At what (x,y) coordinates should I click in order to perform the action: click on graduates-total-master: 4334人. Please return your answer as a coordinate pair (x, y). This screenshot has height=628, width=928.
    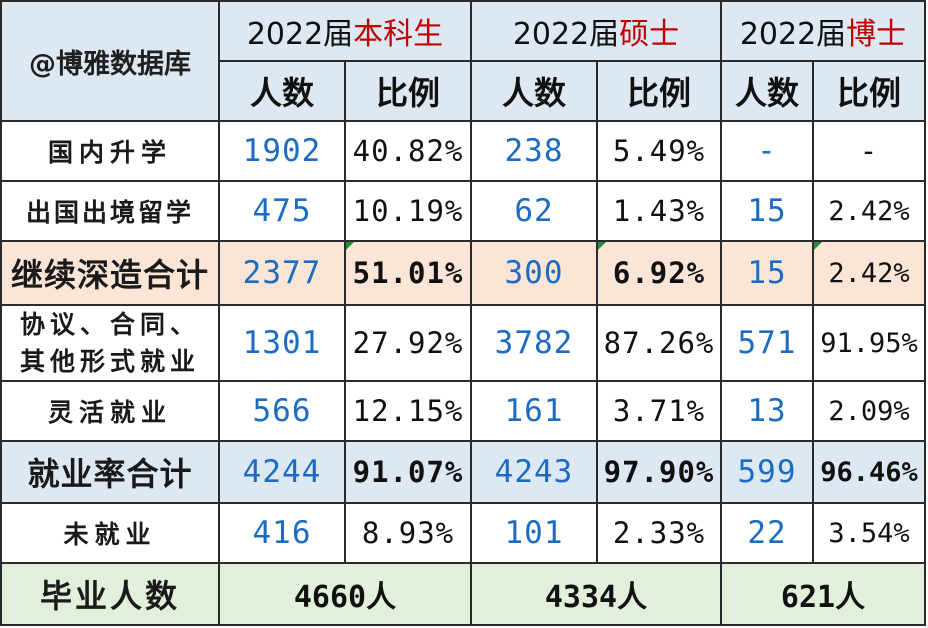
    Looking at the image, I should click on (597, 595).